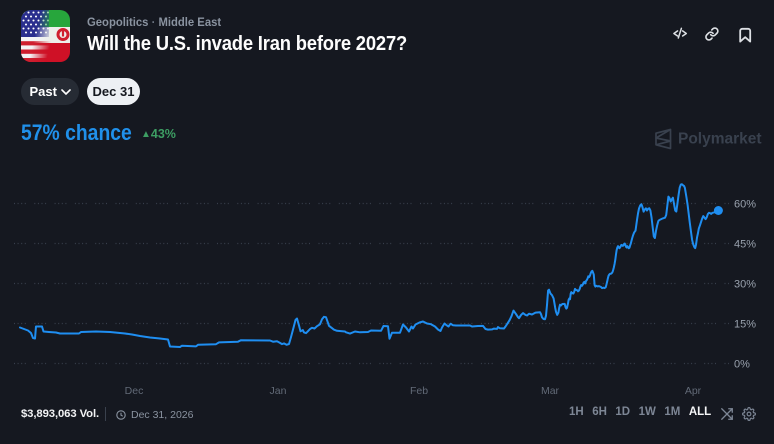 This screenshot has height=444, width=774. What do you see at coordinates (419, 391) in the screenshot?
I see `svg-text: Feb` at bounding box center [419, 391].